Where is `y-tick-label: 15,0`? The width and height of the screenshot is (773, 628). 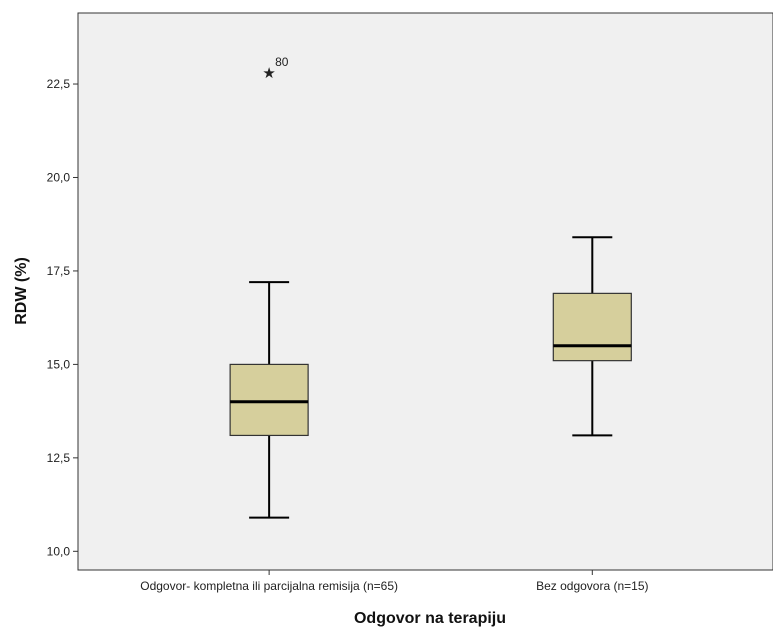 y-tick-label: 15,0 is located at coordinates (59, 364).